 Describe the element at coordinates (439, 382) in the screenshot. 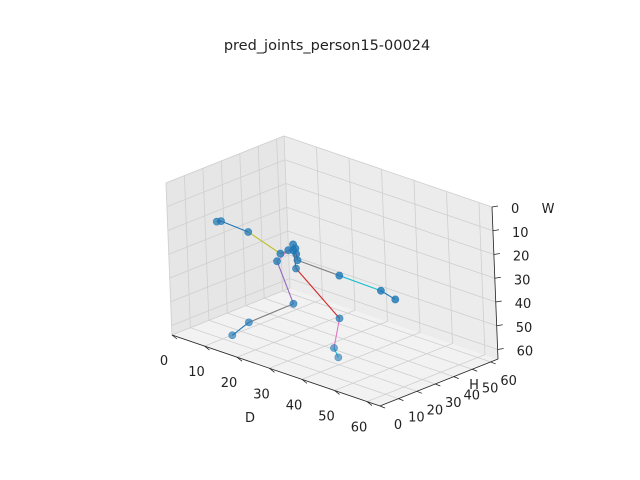

I see `y-axis-line` at that location.